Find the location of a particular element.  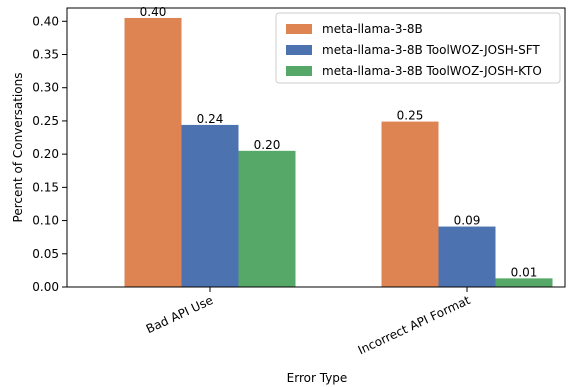

x-tick-label: Bad API Use is located at coordinates (179, 314).